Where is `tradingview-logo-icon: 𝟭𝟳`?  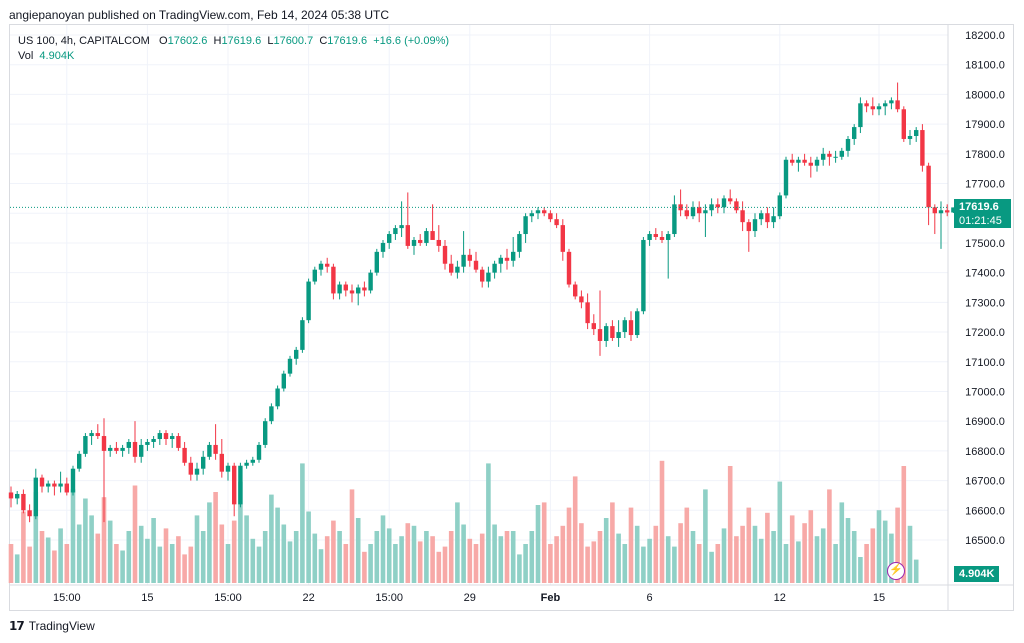
tradingview-logo-icon: 𝟭𝟳 is located at coordinates (17, 626).